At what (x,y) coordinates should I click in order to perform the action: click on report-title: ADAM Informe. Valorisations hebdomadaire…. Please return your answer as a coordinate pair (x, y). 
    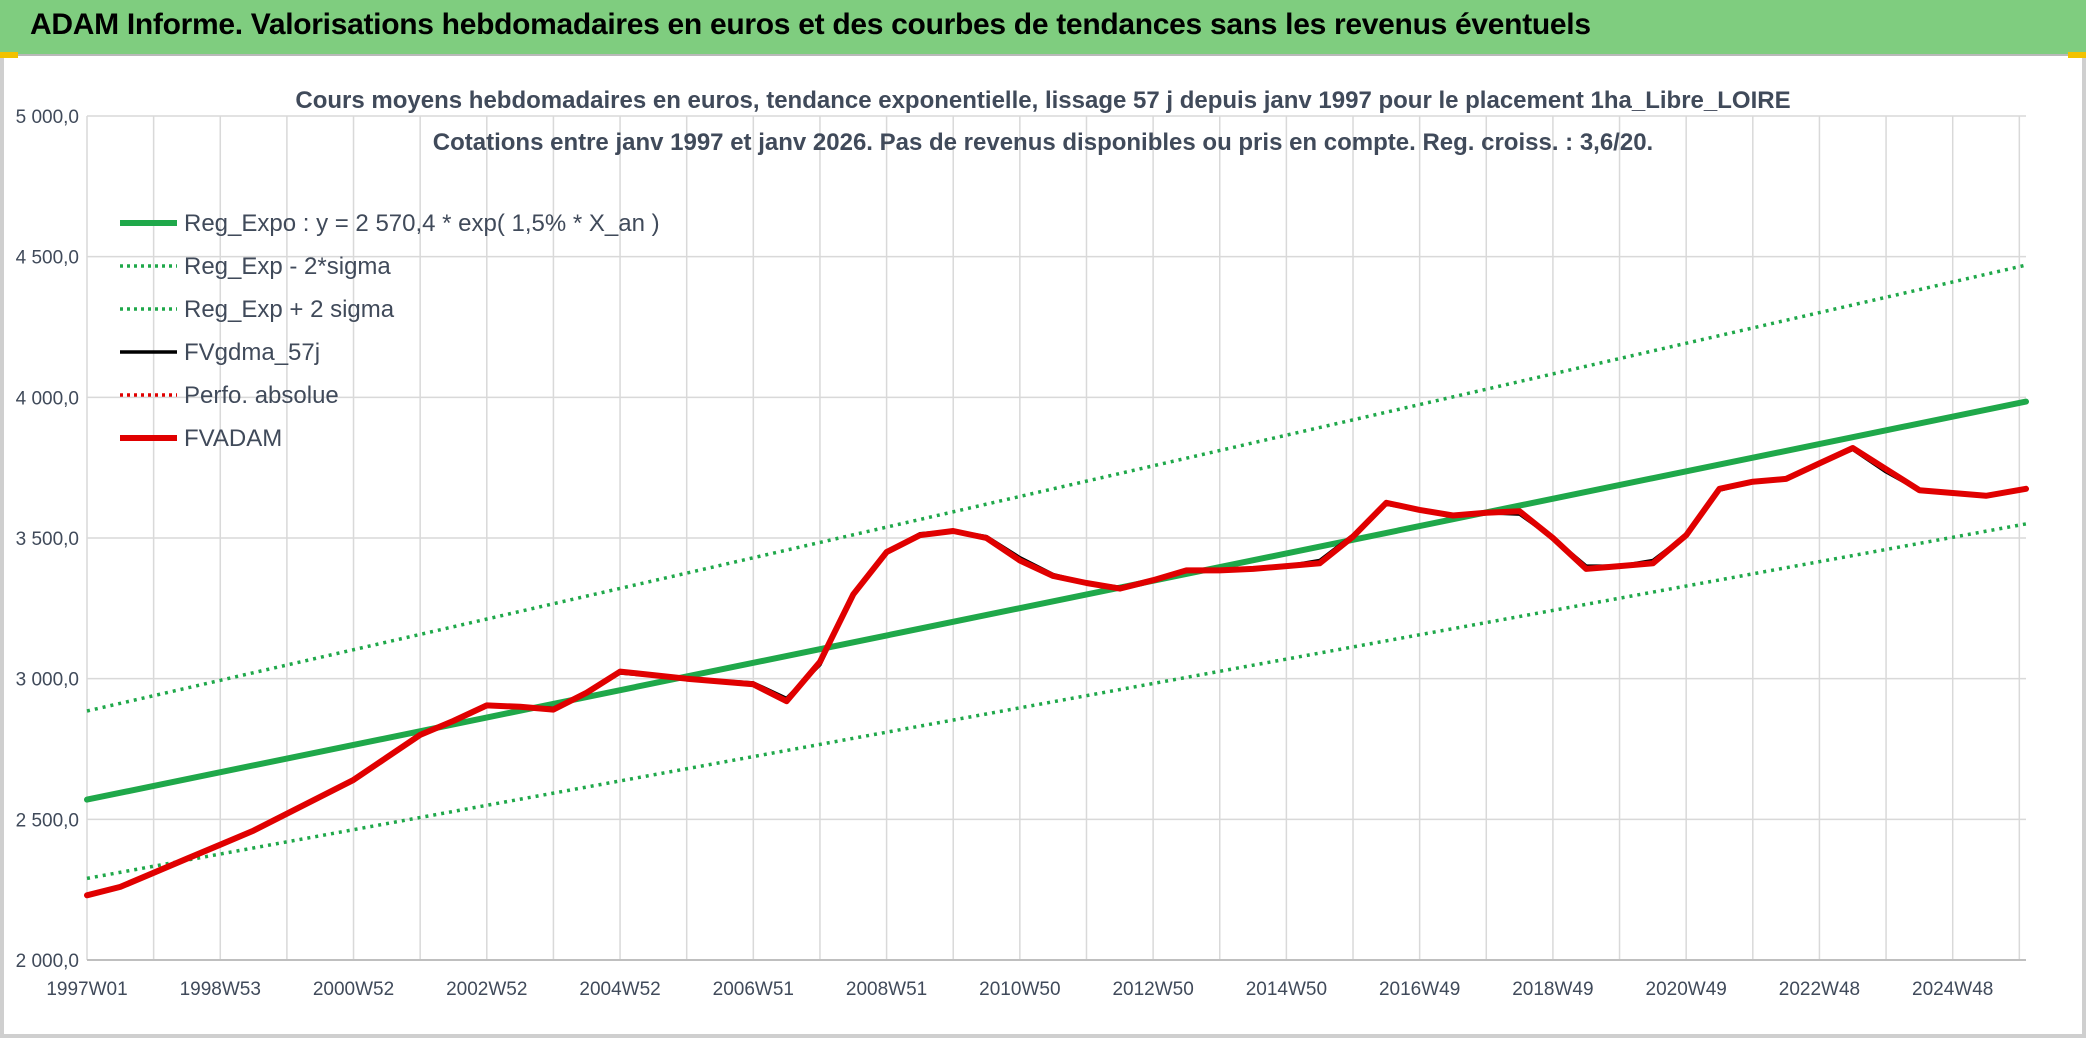
    Looking at the image, I should click on (810, 24).